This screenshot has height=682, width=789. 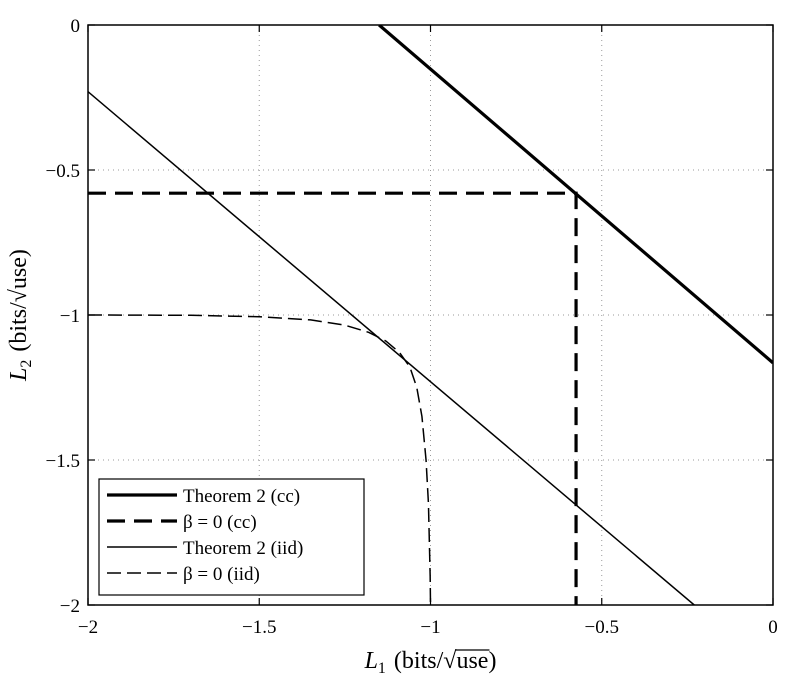 What do you see at coordinates (241, 496) in the screenshot?
I see `legend-label-0: Theorem 2 (cc)` at bounding box center [241, 496].